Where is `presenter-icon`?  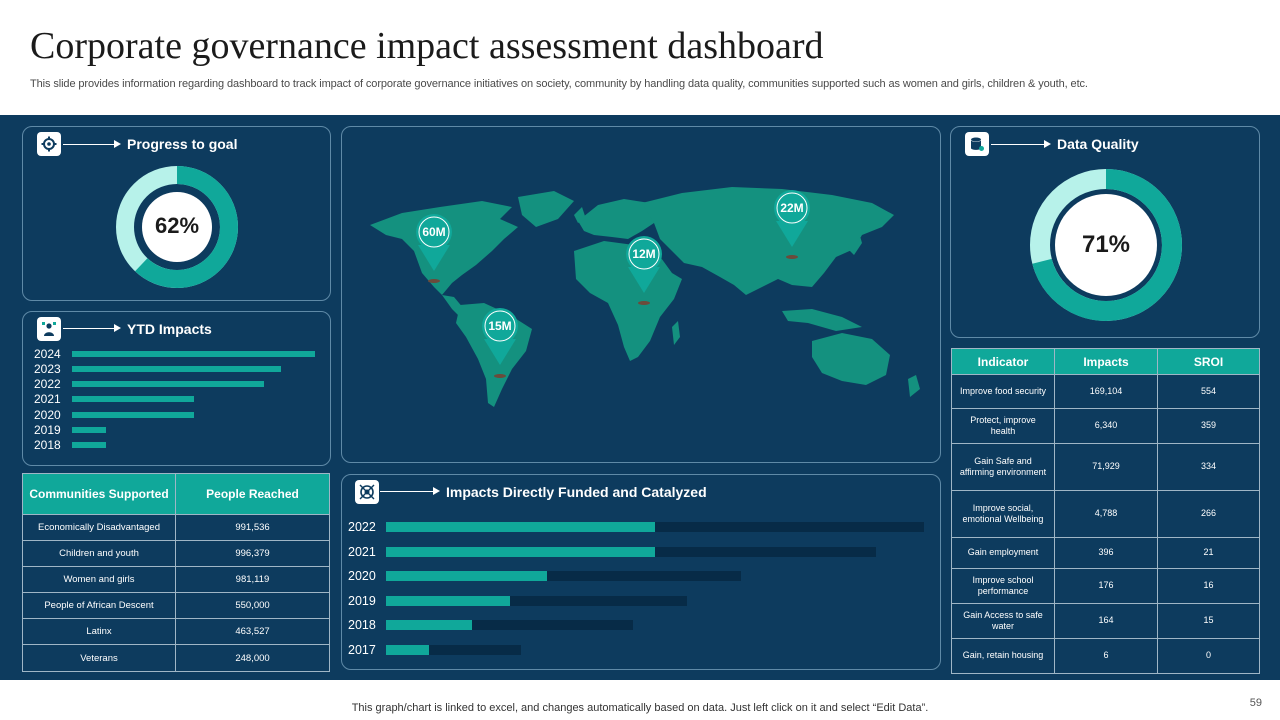 presenter-icon is located at coordinates (49, 329).